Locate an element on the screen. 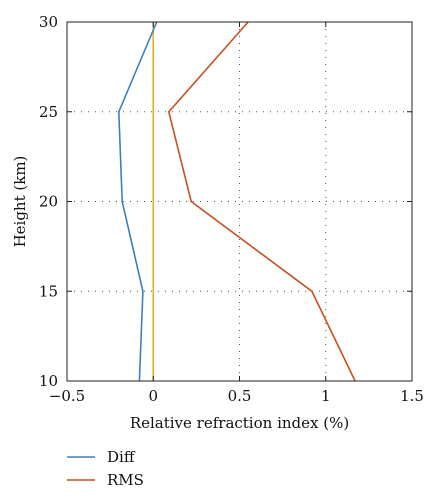 Image resolution: width=438 pixels, height=500 pixels. legend-label-rms: RMS is located at coordinates (125, 480).